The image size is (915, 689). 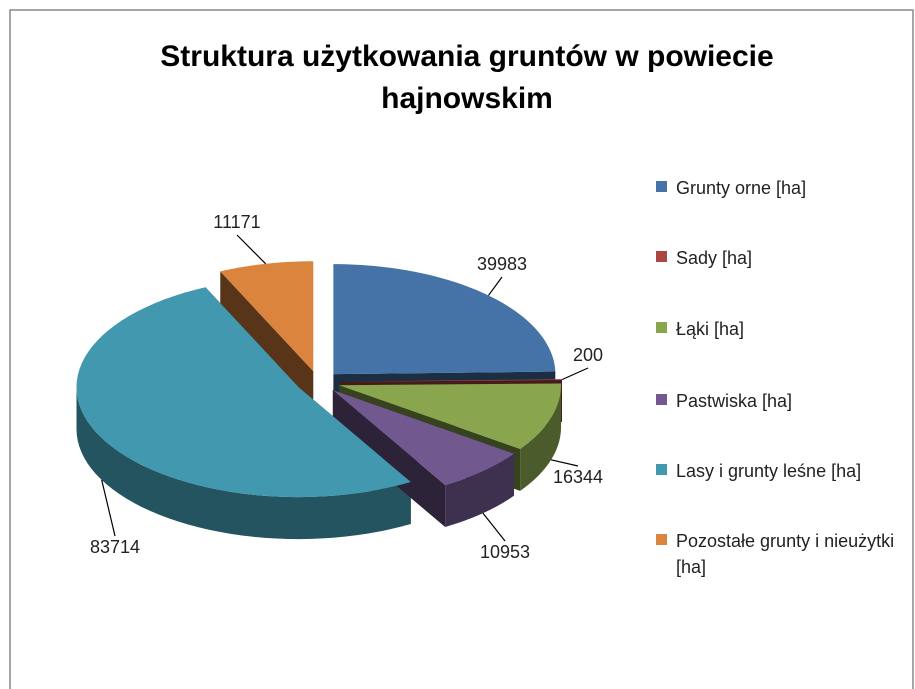 What do you see at coordinates (781, 258) in the screenshot?
I see `legend-item: Sady [ha]` at bounding box center [781, 258].